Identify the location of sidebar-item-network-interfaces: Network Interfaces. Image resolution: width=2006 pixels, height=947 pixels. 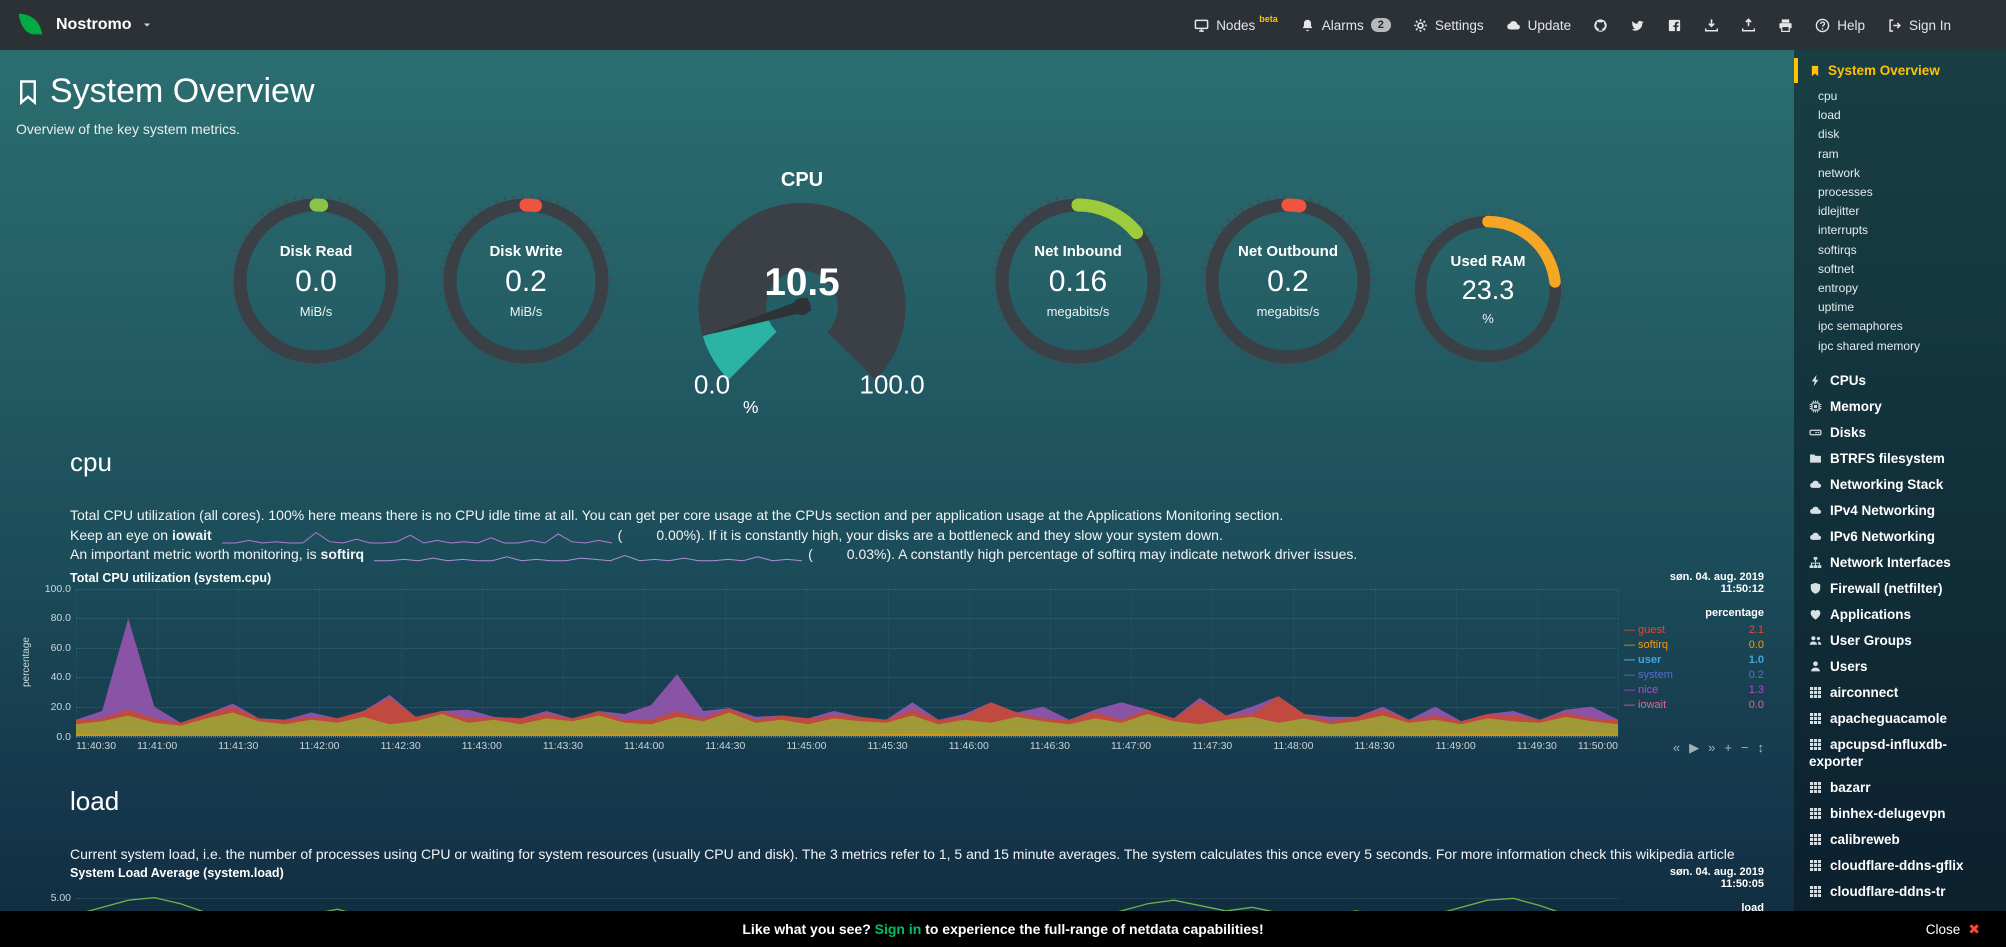
(1904, 563).